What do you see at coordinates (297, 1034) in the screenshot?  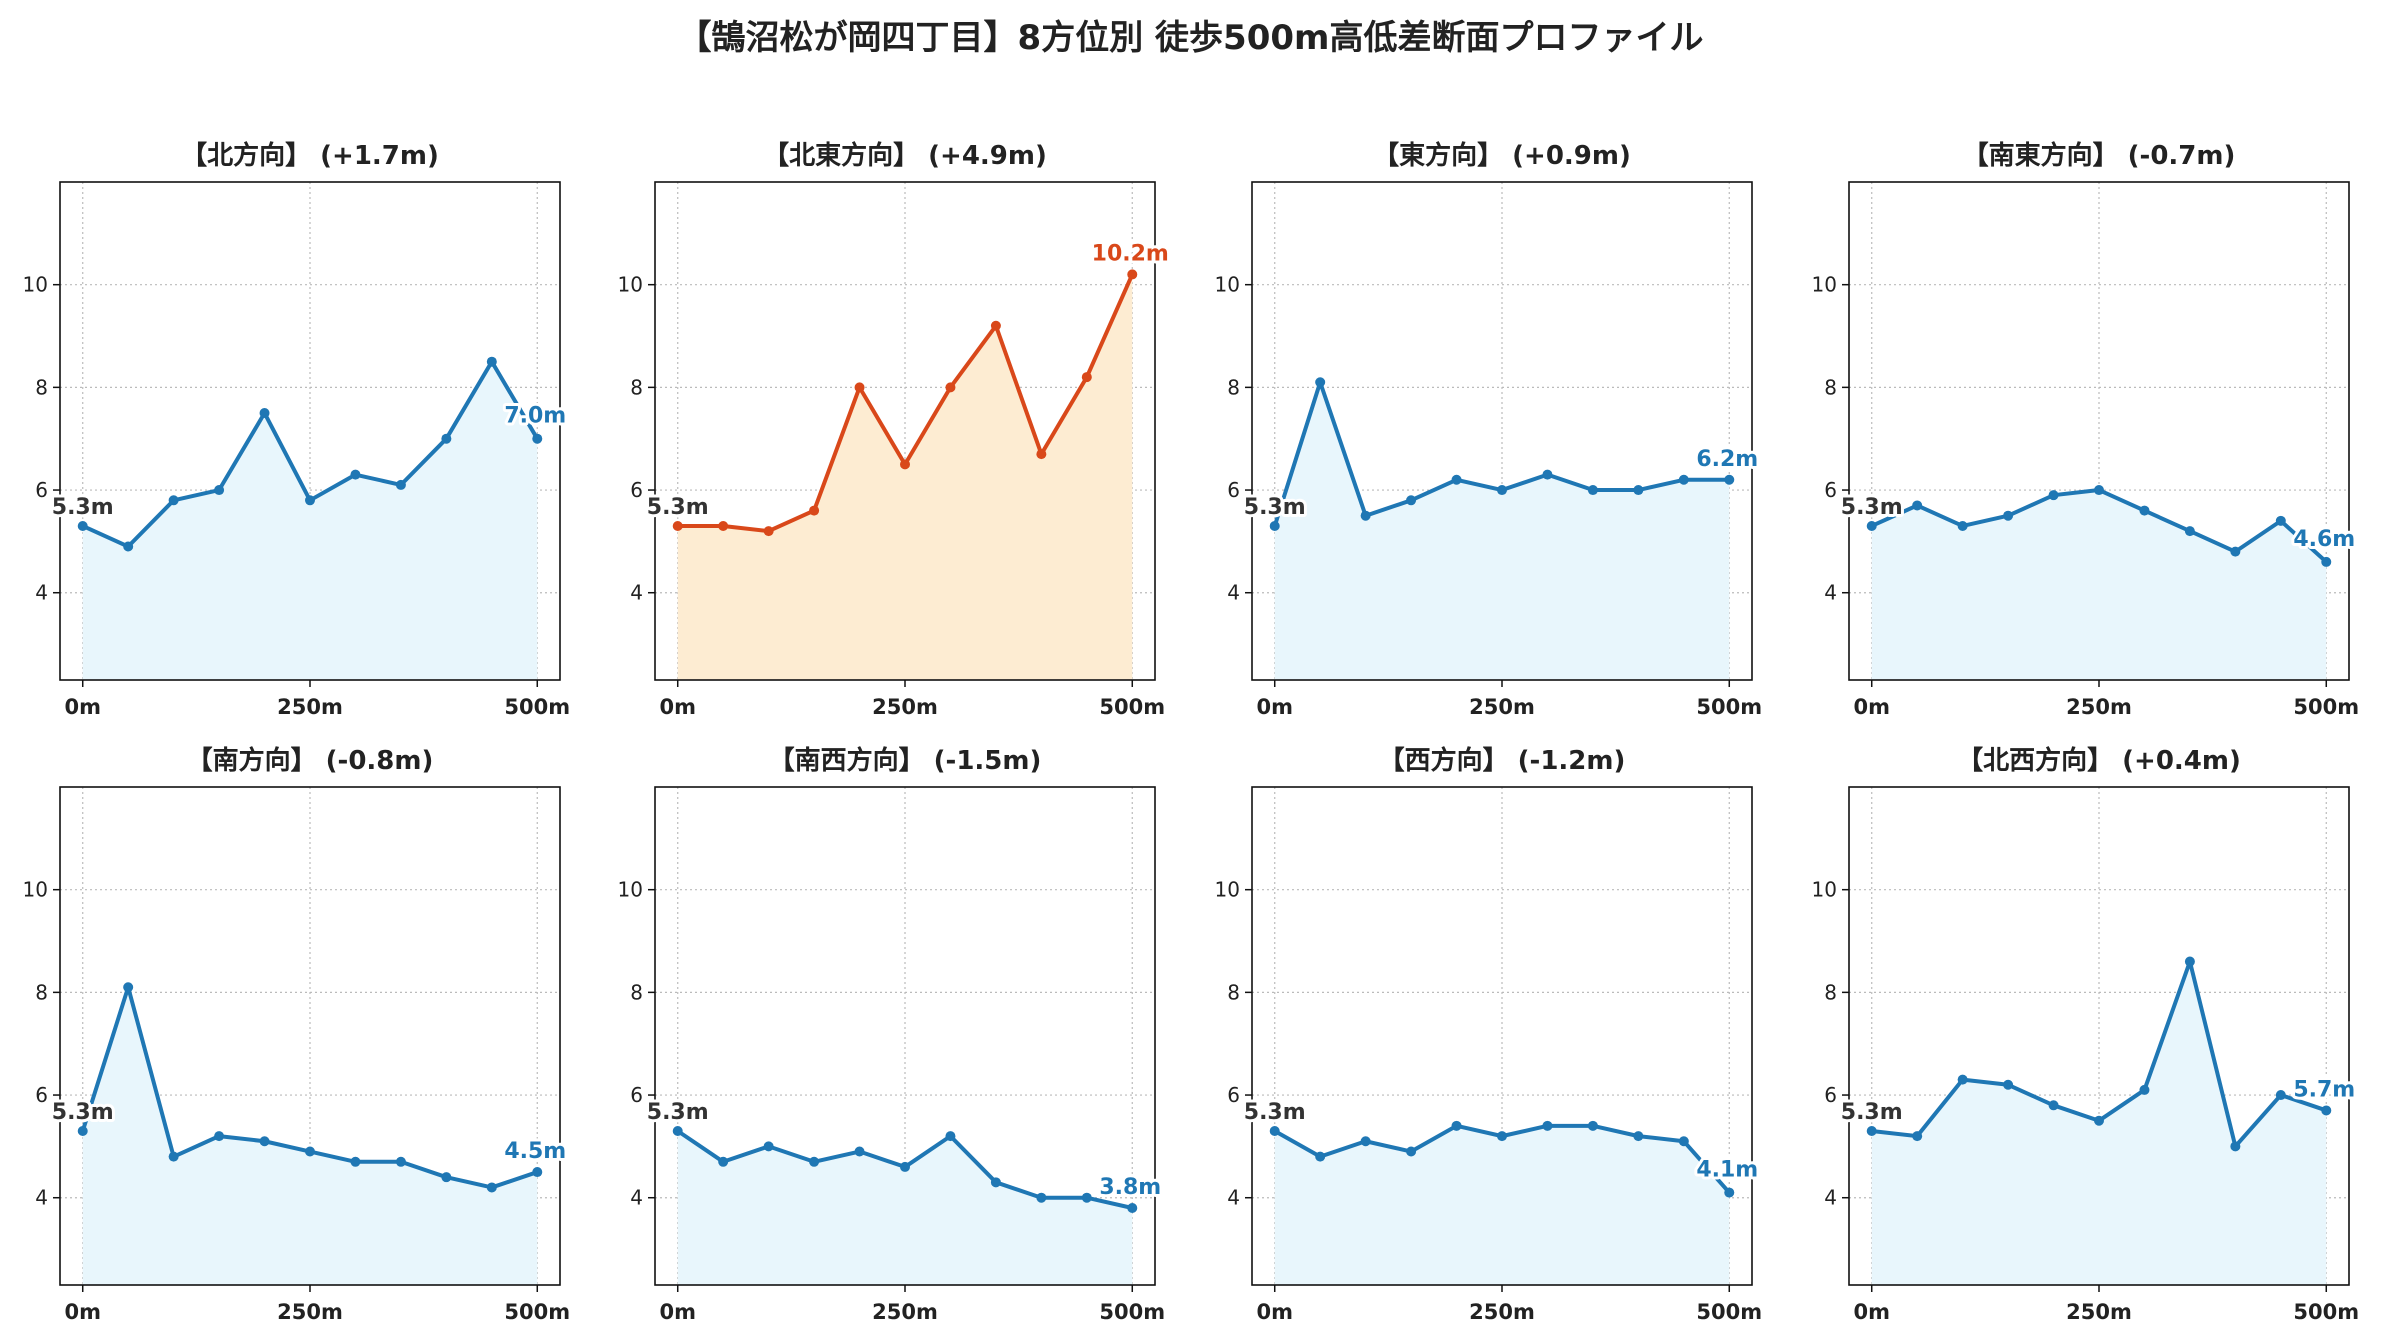 I see `subplot: 【南方向】 (-0.8m) 4 6 8 10 0m 250m 500m 5.3m 4.5m` at bounding box center [297, 1034].